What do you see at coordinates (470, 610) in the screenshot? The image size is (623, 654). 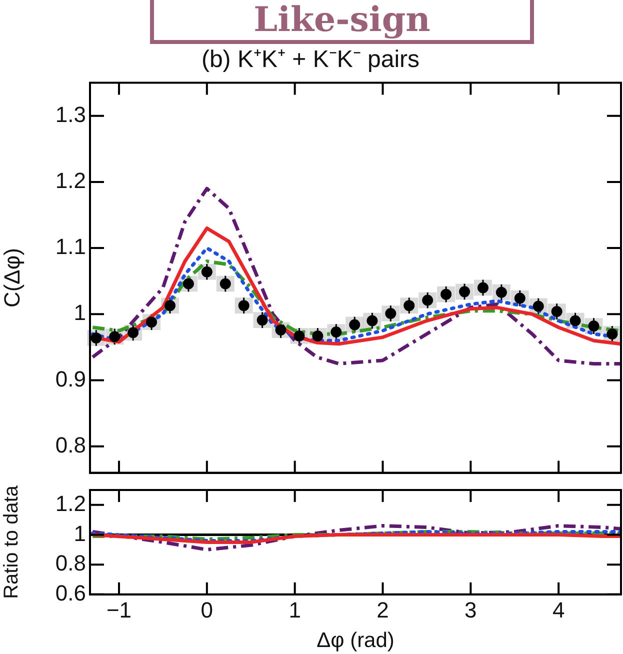 I see `x-tick-label: 3` at bounding box center [470, 610].